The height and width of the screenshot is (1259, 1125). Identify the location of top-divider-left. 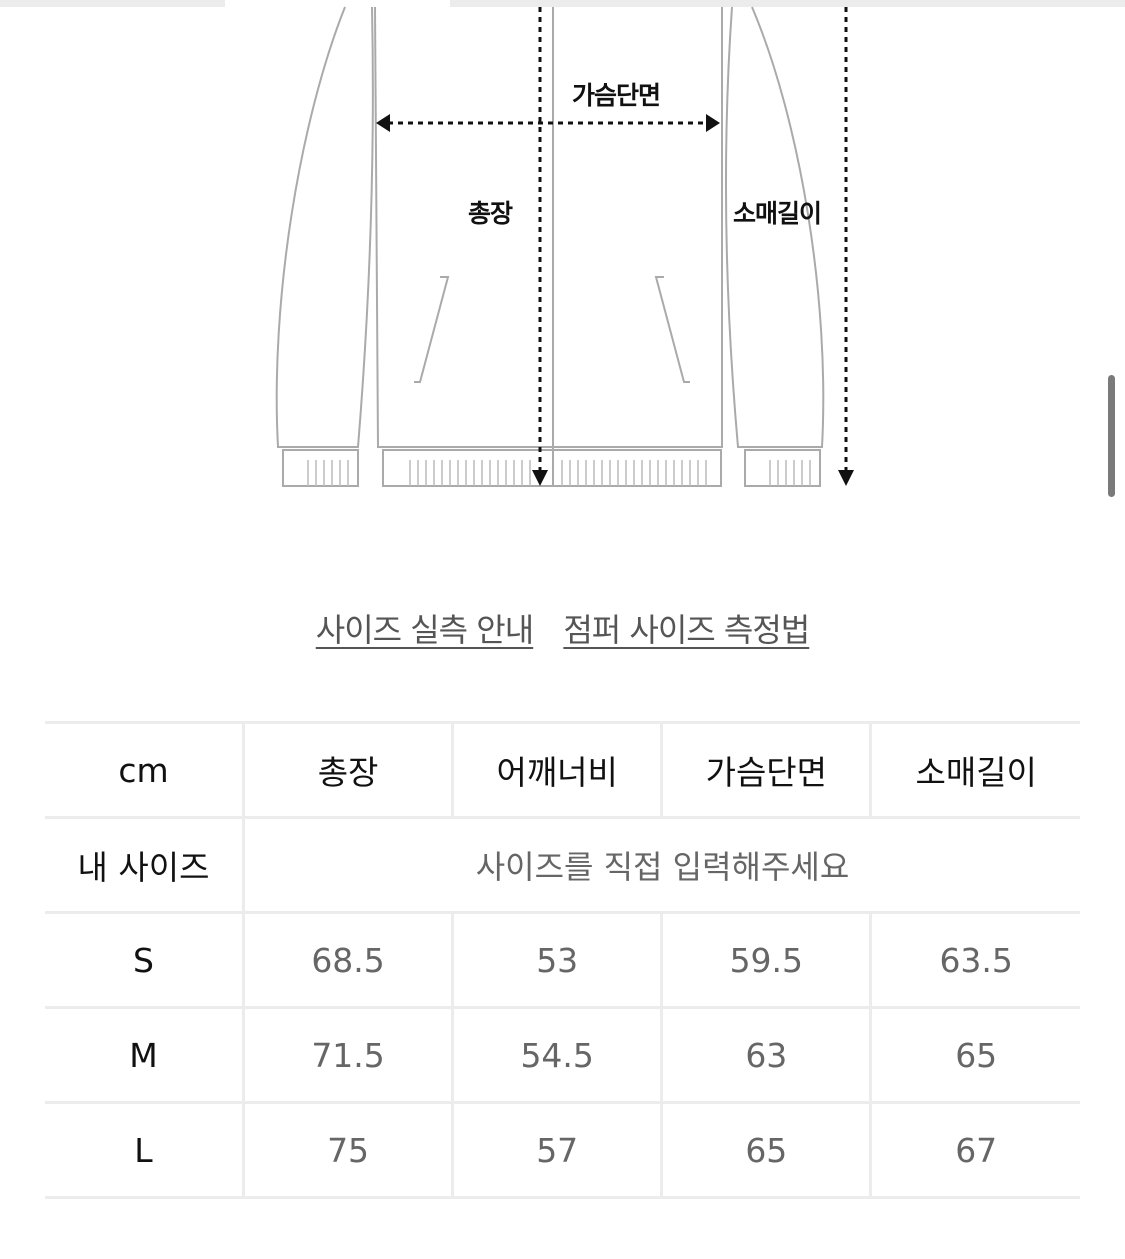
(112, 3).